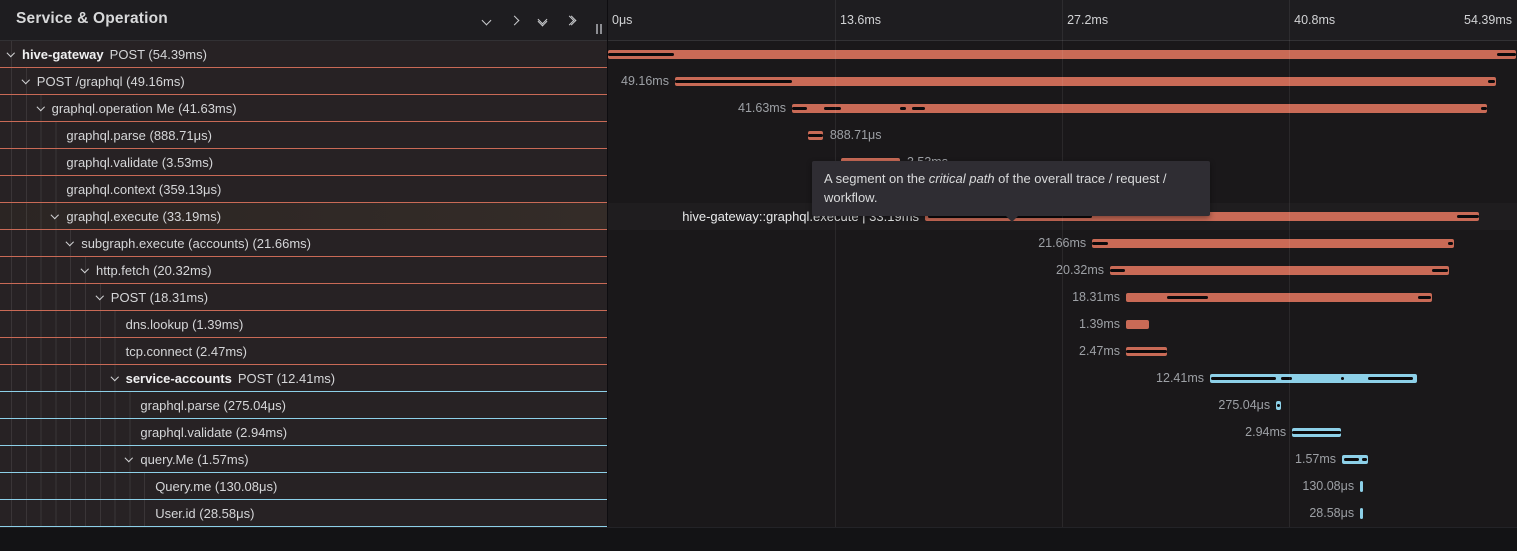 The width and height of the screenshot is (1517, 551). I want to click on span-tree-row: service-accounts POST (12.41ms), so click(304, 378).